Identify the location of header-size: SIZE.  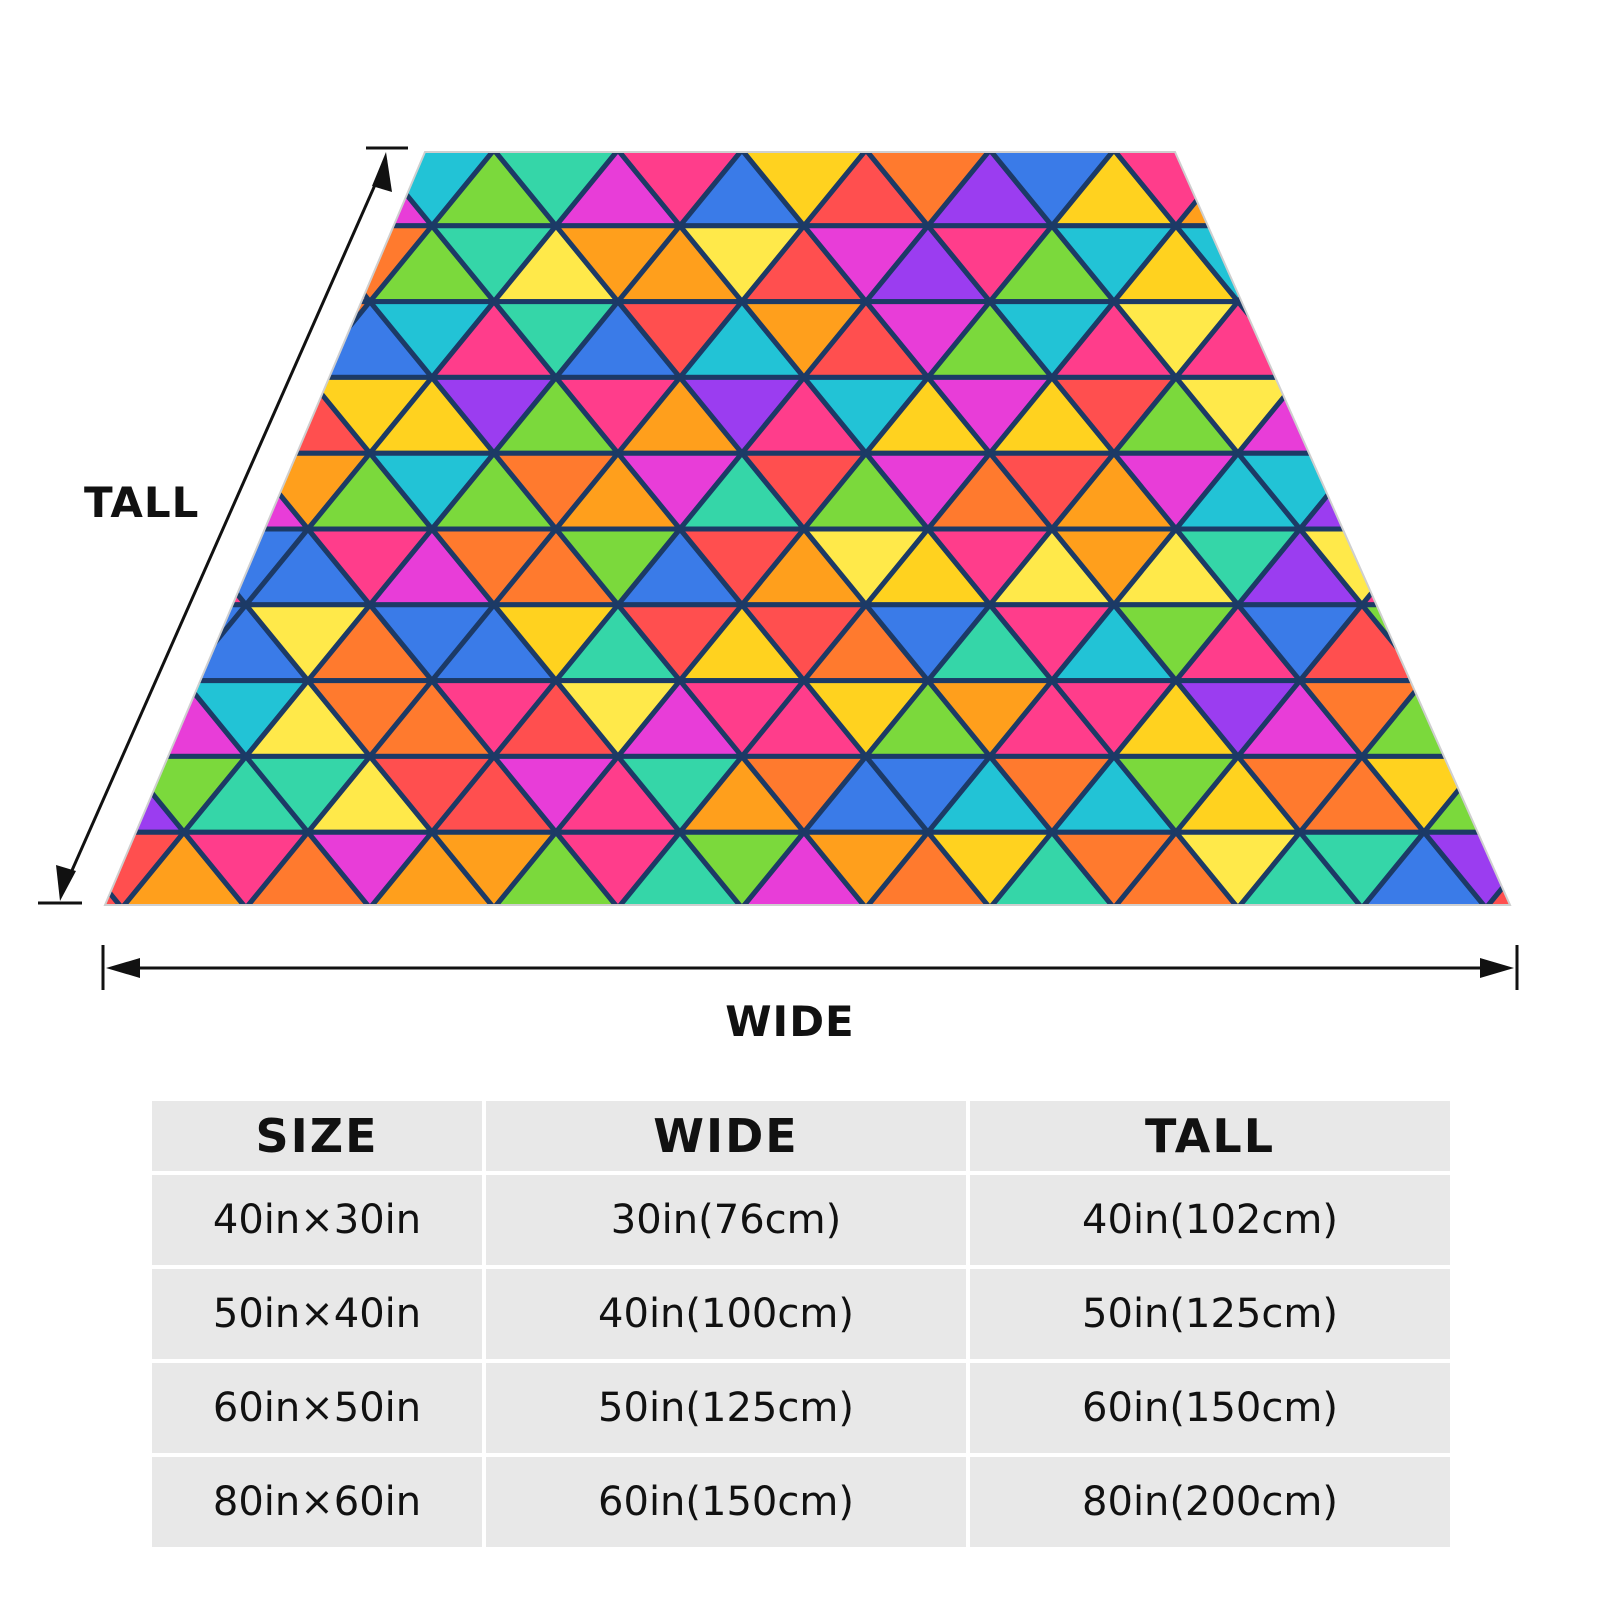
(317, 1136).